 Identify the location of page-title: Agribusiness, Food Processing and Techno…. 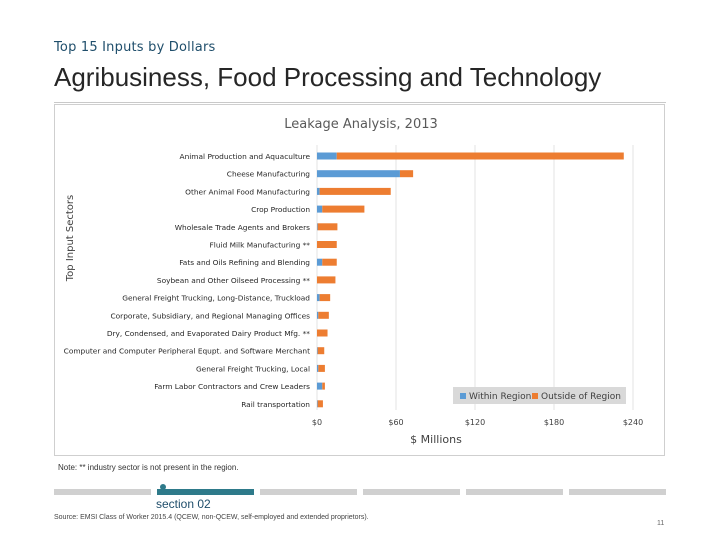
(328, 77).